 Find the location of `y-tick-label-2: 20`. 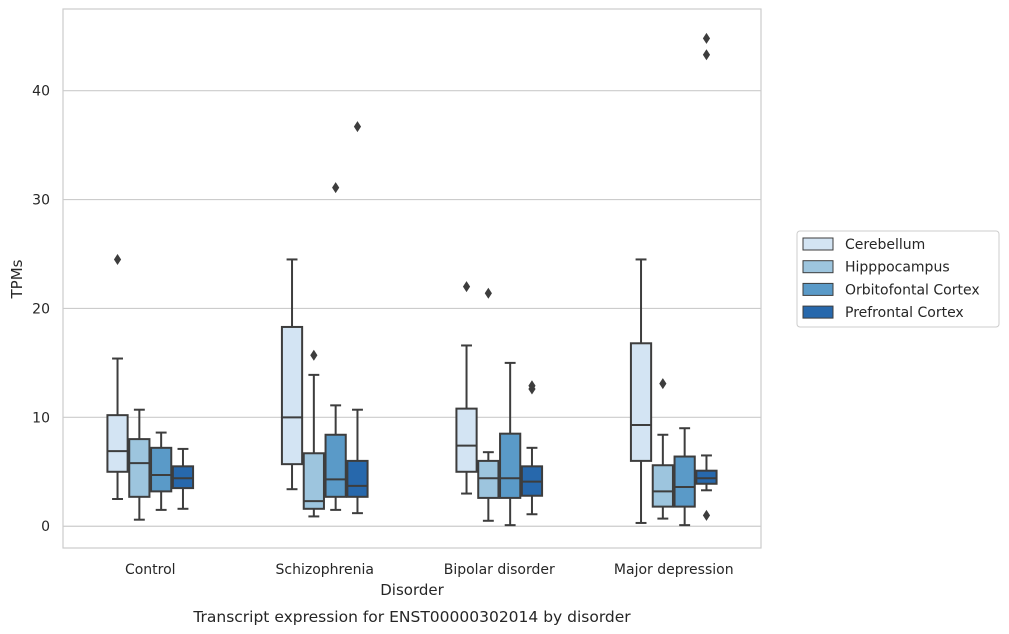

y-tick-label-2: 20 is located at coordinates (41, 309).